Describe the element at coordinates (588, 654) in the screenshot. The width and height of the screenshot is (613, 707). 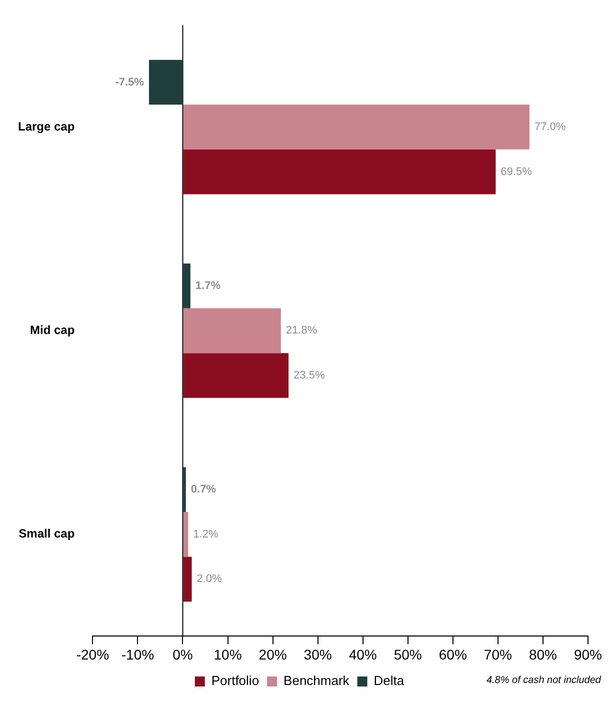
I see `x-tick-label: 90%` at that location.